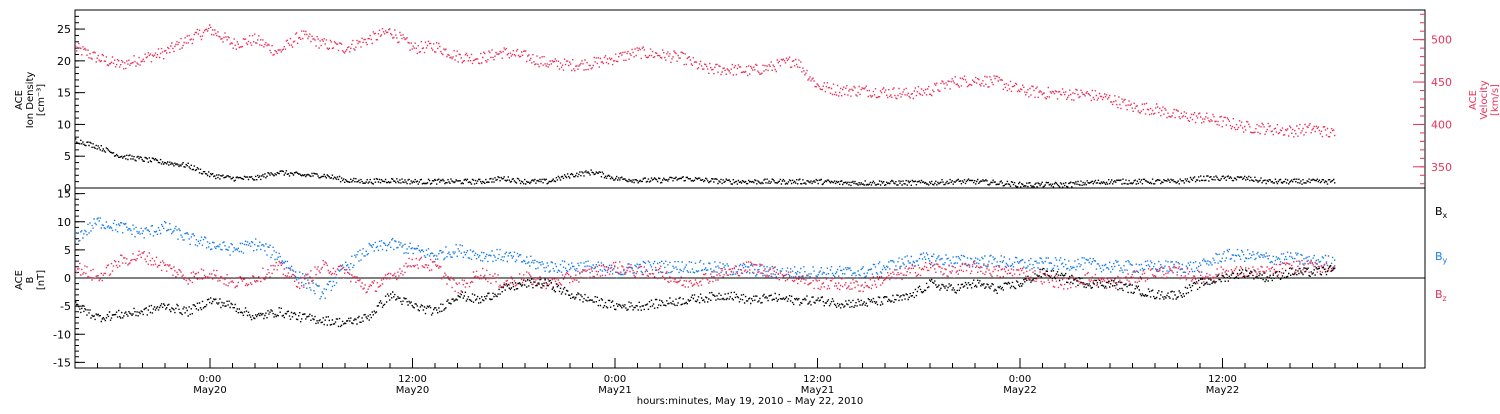 Image resolution: width=1500 pixels, height=414 pixels. I want to click on legend-item-bx: Bx, so click(1441, 212).